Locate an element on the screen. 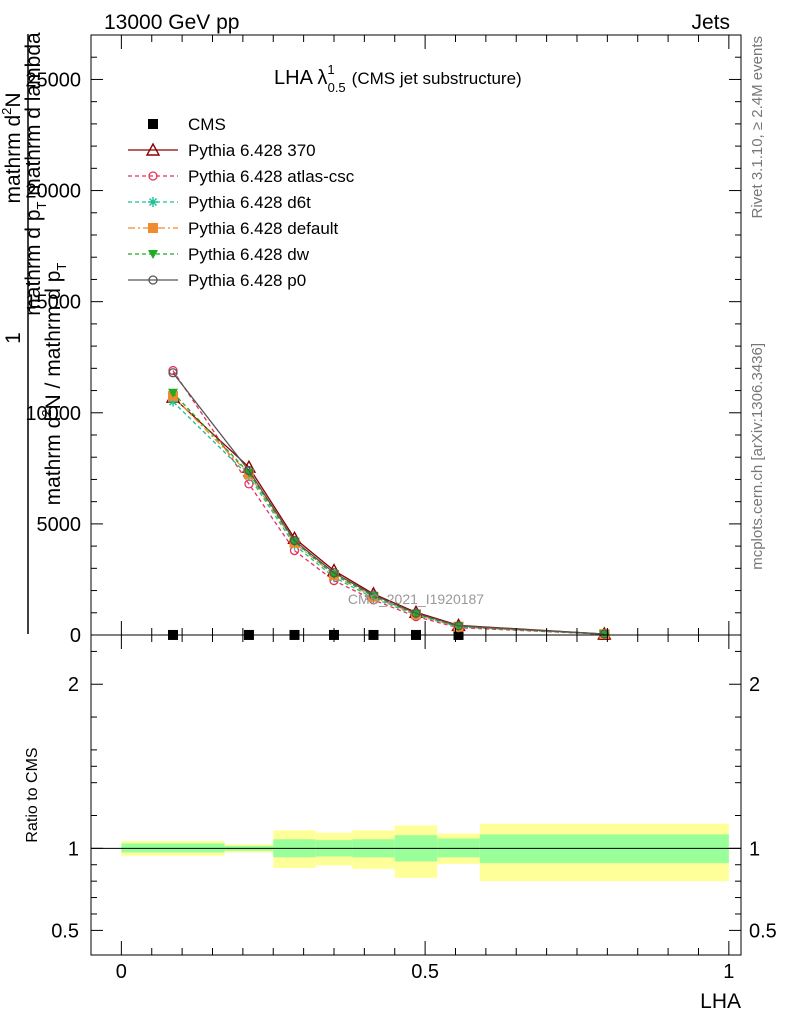  y-label-numerator: 1 is located at coordinates (13, 338).